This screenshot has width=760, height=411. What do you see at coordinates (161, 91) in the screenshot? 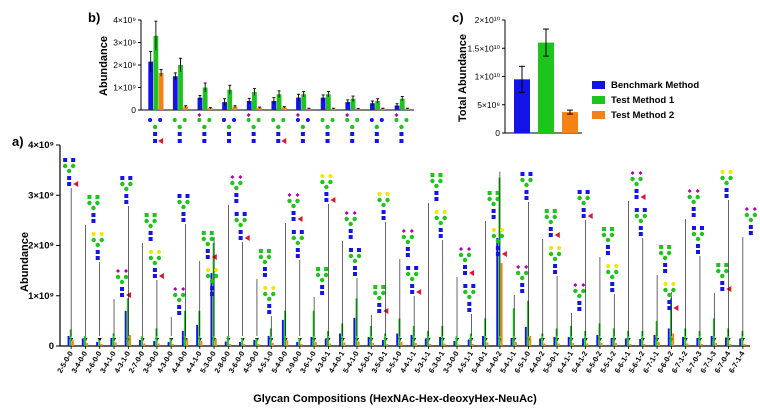
I see `panel-b-bar-test2` at bounding box center [161, 91].